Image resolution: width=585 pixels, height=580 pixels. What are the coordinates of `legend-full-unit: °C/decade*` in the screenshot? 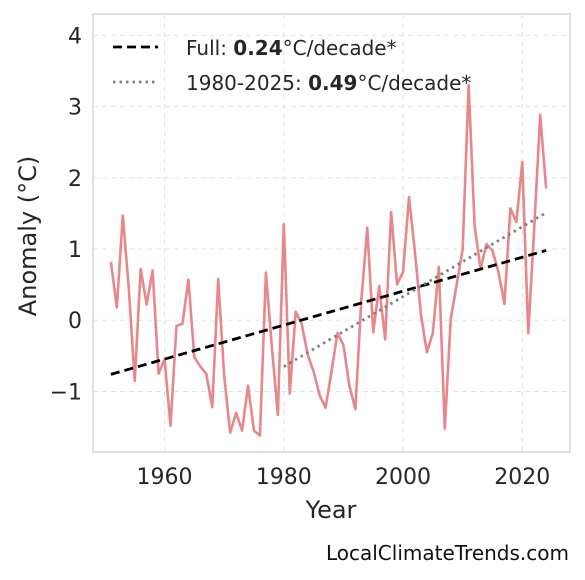 It's located at (340, 48).